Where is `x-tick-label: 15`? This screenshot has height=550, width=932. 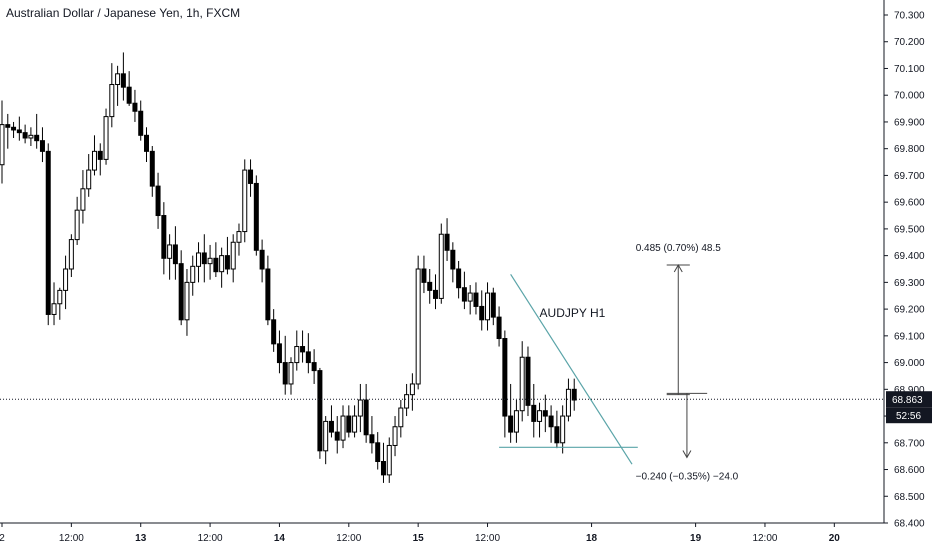 x-tick-label: 15 is located at coordinates (419, 538).